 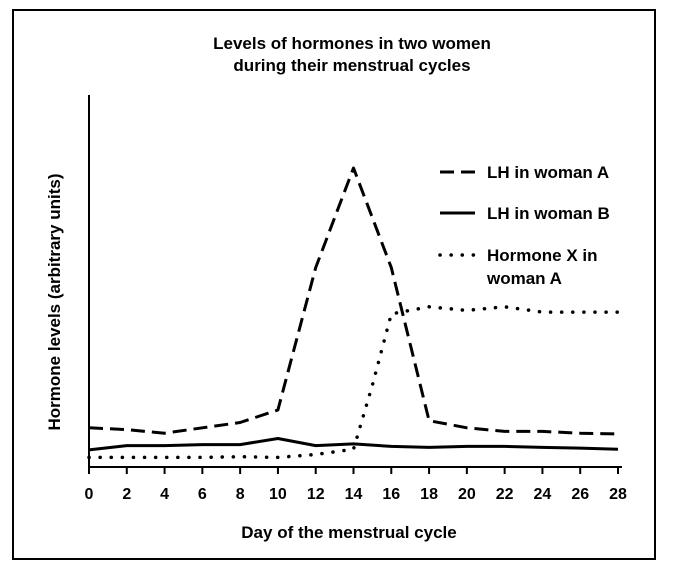 What do you see at coordinates (548, 172) in the screenshot?
I see `legend-label-lh-woman-a: LH in woman A` at bounding box center [548, 172].